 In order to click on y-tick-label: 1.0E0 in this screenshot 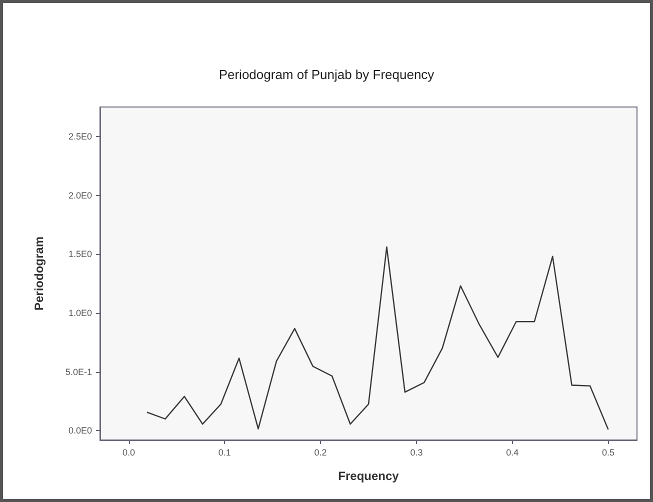, I will do `click(80, 313)`.